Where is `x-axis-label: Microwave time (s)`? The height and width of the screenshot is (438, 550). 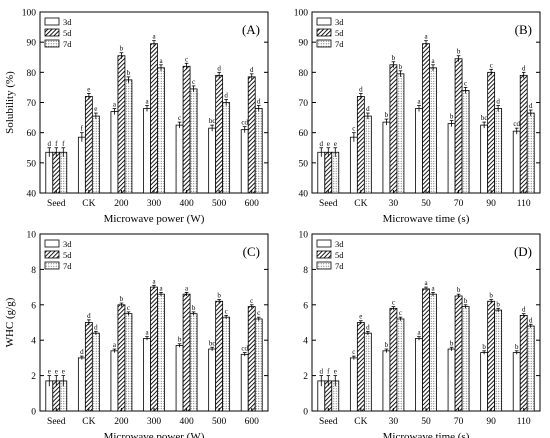 x-axis-label: Microwave time (s) is located at coordinates (426, 219).